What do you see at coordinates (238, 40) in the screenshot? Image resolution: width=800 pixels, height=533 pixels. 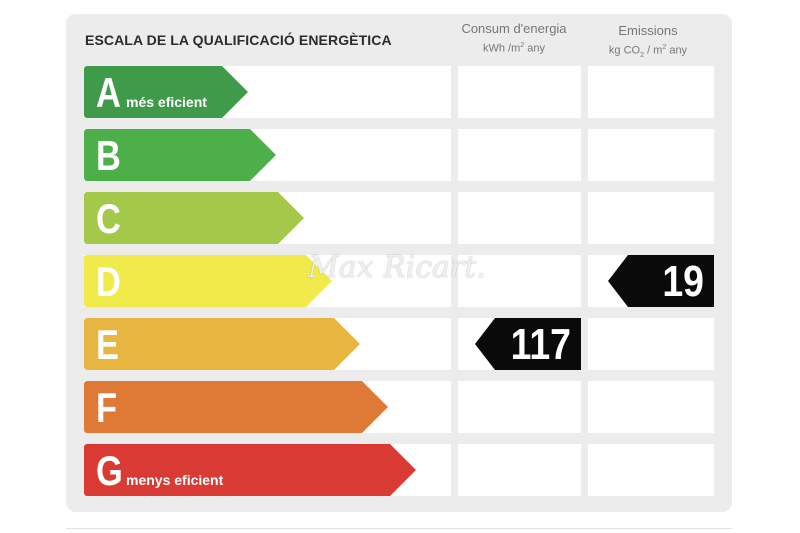 I see `scale-title: ESCALA DE LA QUALIFICACIÓ ENERGÈTICA` at bounding box center [238, 40].